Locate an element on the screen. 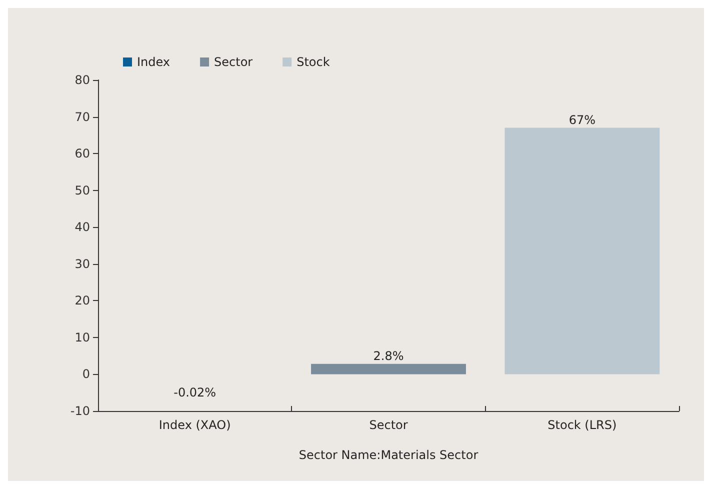  x-axis-title: Sector Name:Materials Sector is located at coordinates (388, 455).